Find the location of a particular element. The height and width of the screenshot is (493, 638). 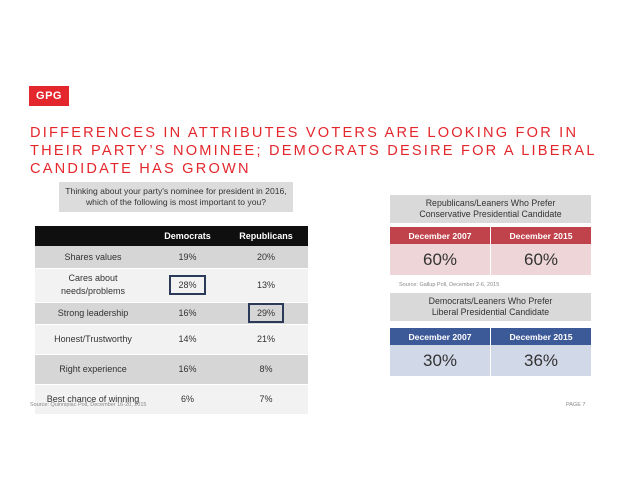

table-row: Strong leadership 16% 29% is located at coordinates (171, 313).